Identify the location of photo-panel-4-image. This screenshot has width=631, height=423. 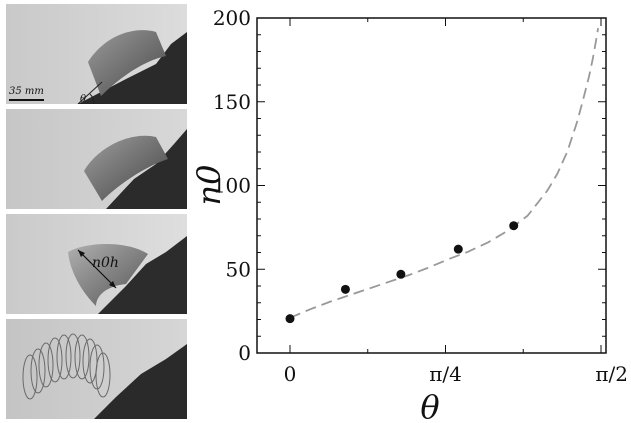
(96, 369).